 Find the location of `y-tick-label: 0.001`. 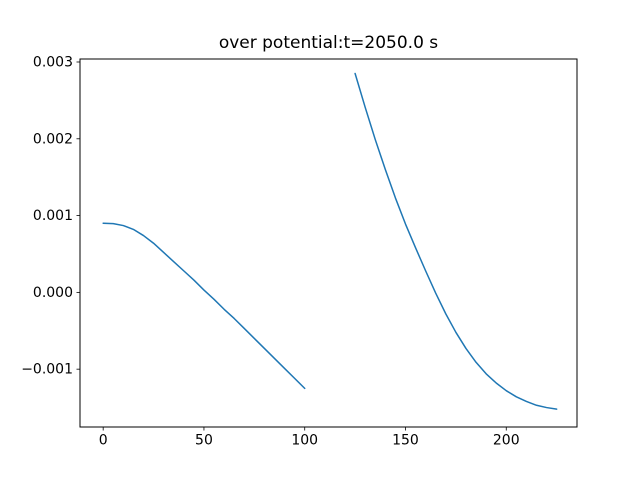

y-tick-label: 0.001 is located at coordinates (53, 216).